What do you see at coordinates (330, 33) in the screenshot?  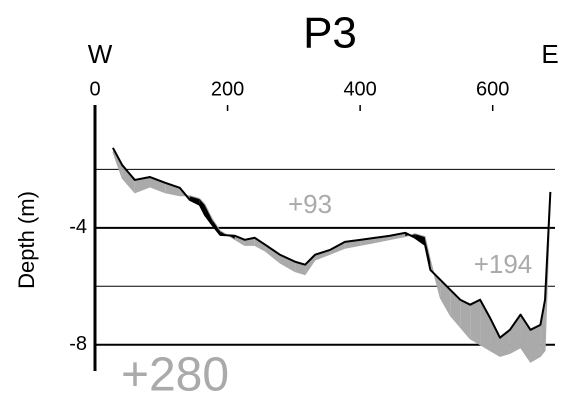 I see `chart-title: P3` at bounding box center [330, 33].